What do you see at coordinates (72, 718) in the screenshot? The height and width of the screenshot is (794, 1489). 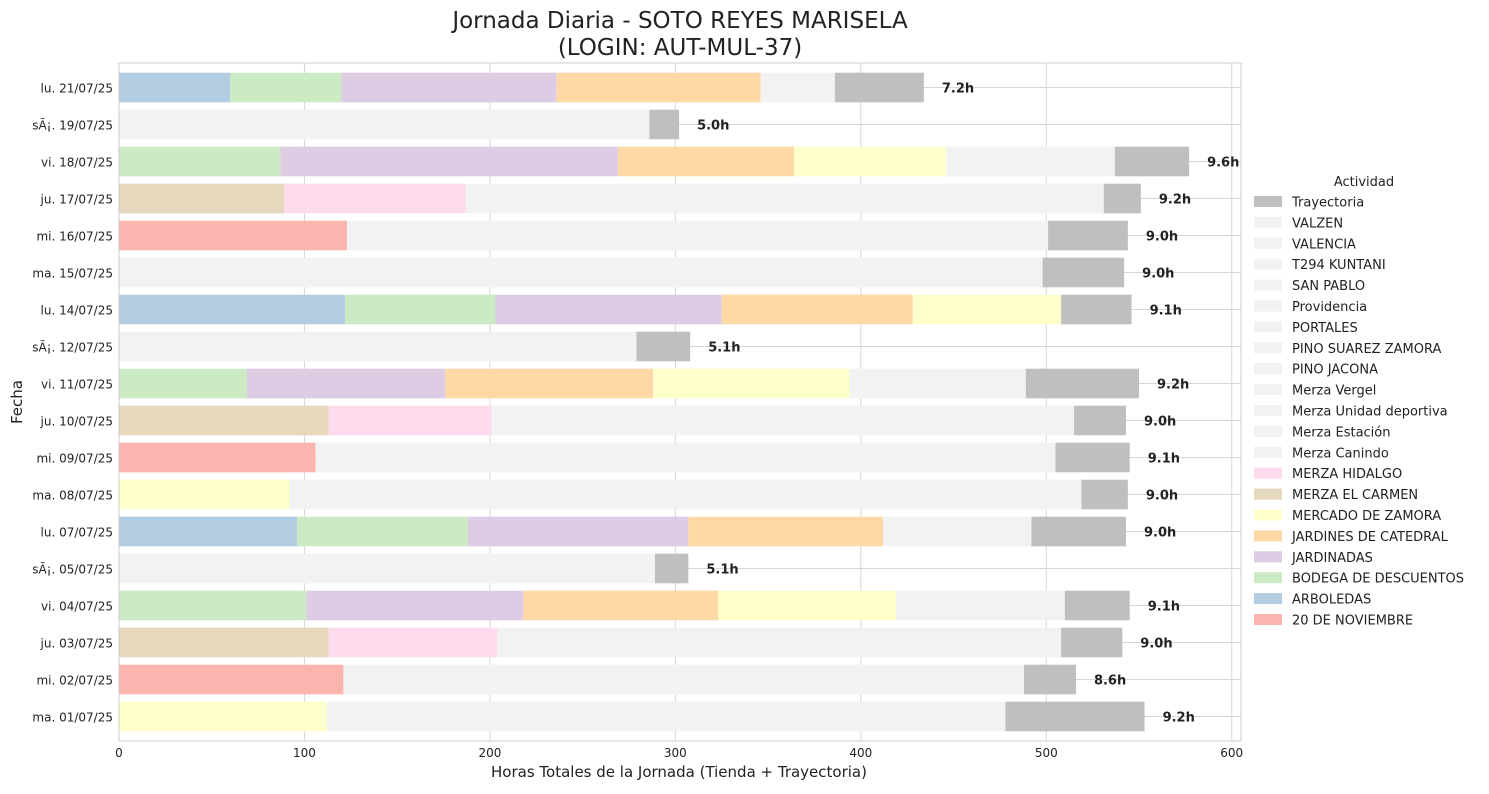 I see `y-tick-label: ma. 01/07/25` at bounding box center [72, 718].